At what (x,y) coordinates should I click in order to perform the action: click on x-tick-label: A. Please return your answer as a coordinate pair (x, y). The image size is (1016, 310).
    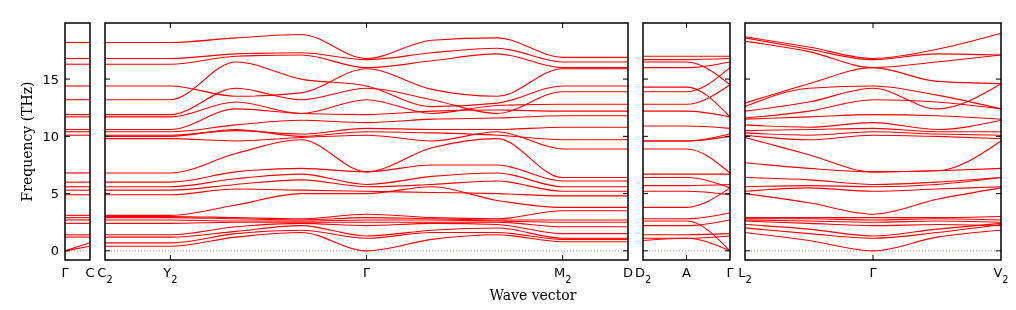
    Looking at the image, I should click on (687, 272).